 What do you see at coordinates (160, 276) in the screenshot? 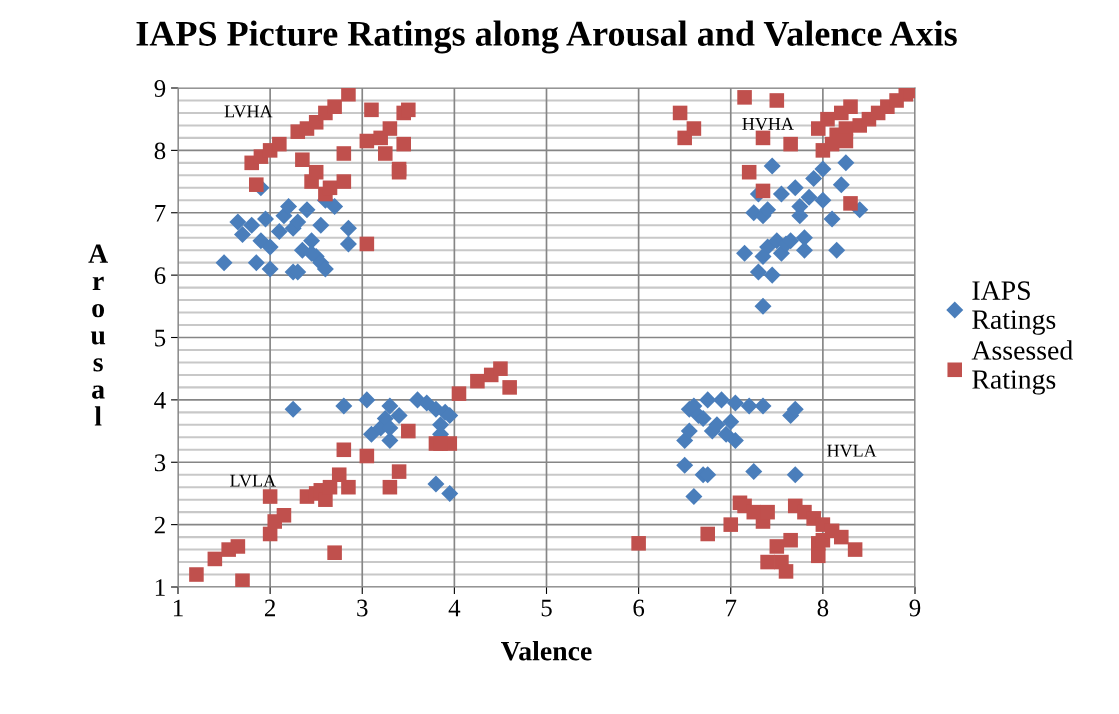
I see `y-tick-label: 6` at bounding box center [160, 276].